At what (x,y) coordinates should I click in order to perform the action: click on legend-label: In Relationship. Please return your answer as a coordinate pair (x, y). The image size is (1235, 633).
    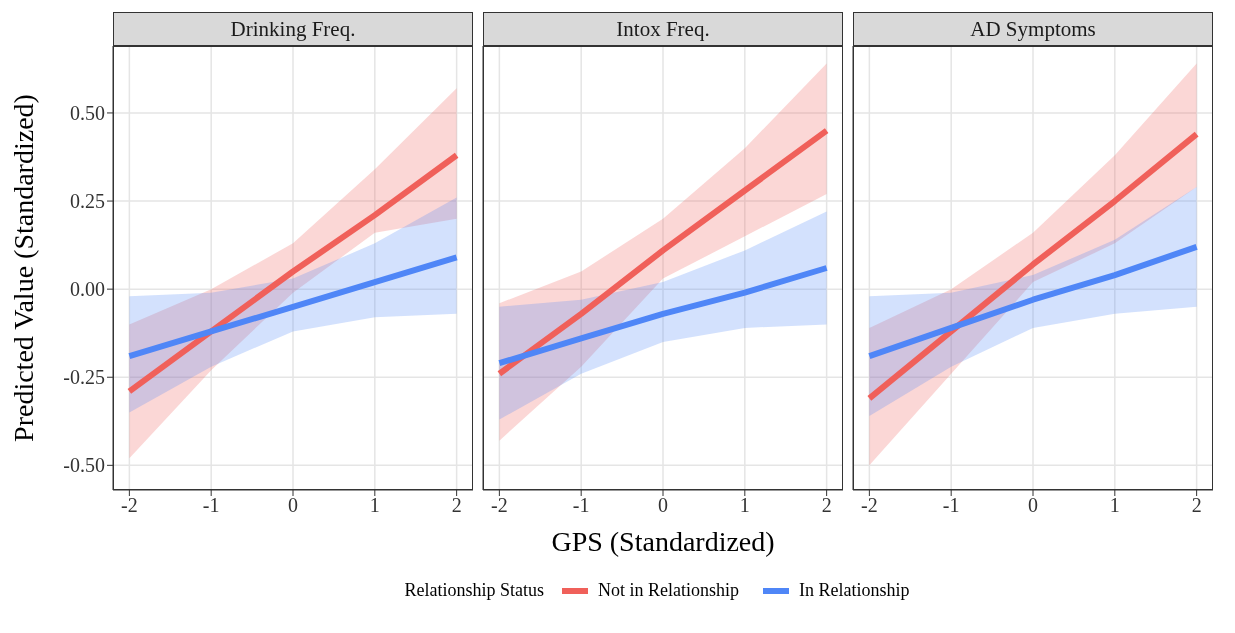
    Looking at the image, I should click on (854, 590).